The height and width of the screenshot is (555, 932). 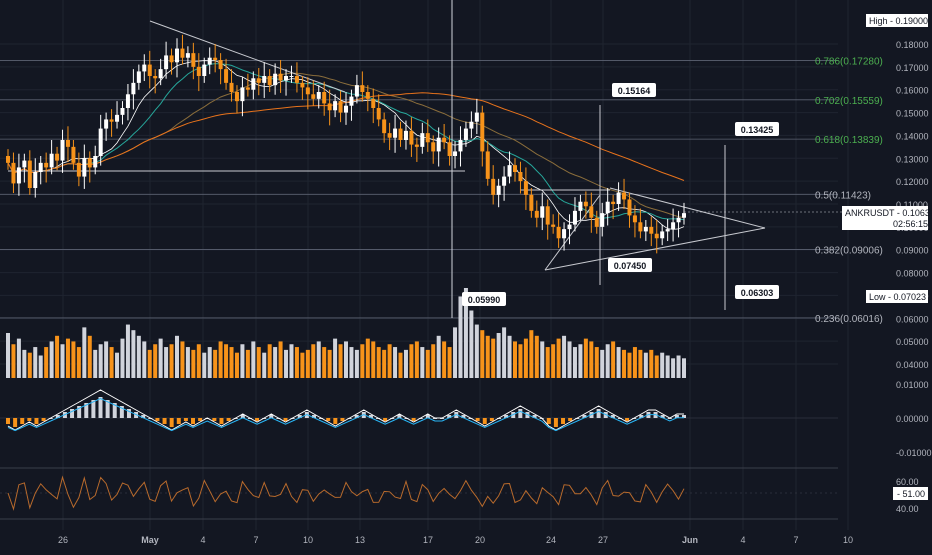 I want to click on price-tick-label: 0.14000, so click(x=912, y=136).